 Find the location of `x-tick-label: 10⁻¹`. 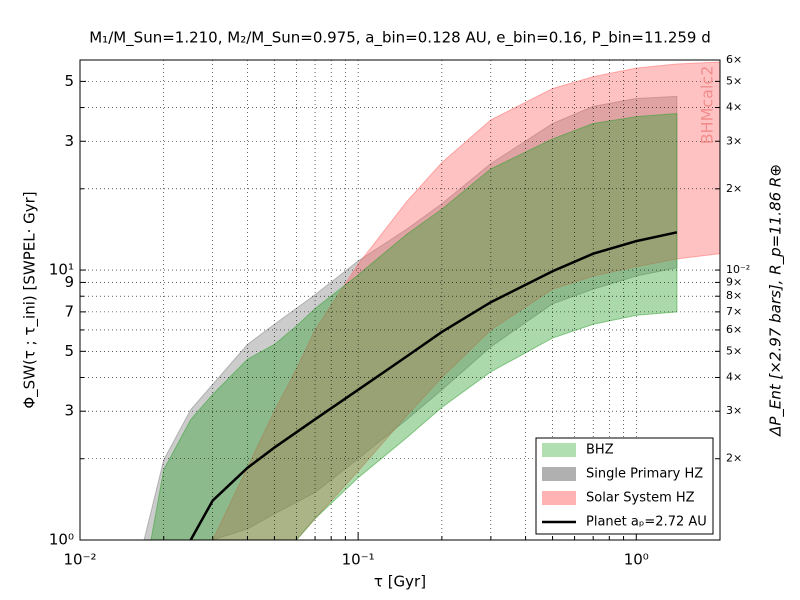

x-tick-label: 10⁻¹ is located at coordinates (358, 560).